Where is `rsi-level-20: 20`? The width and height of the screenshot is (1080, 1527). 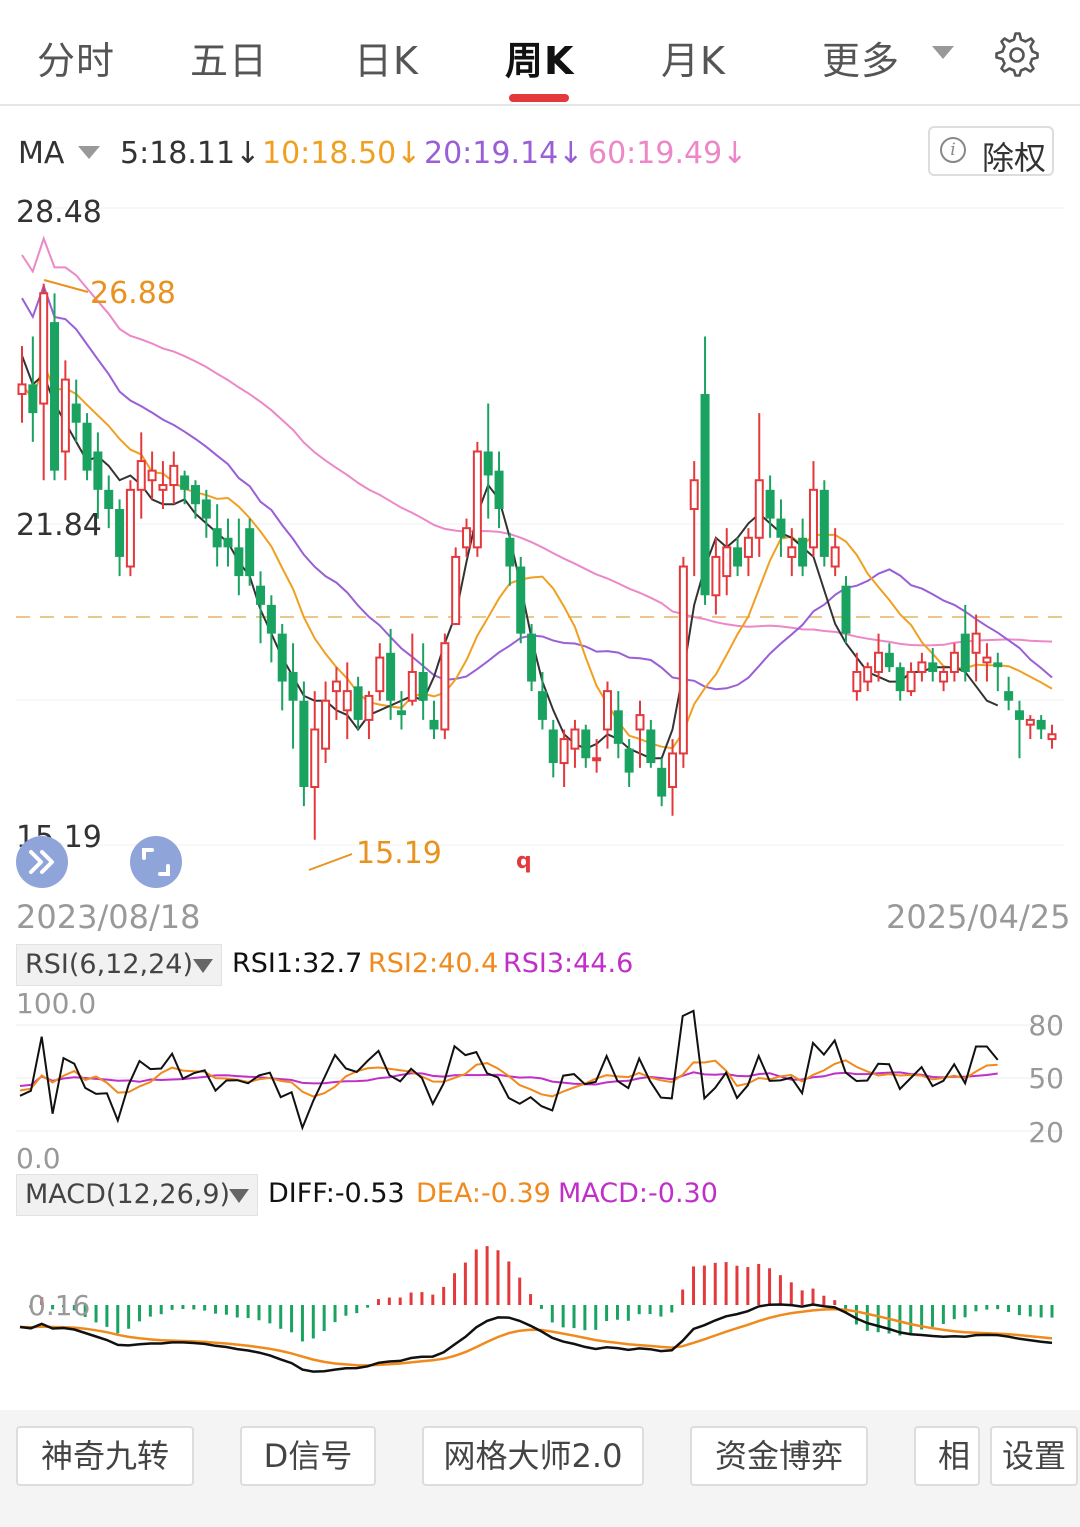 rsi-level-20: 20 is located at coordinates (1046, 1132).